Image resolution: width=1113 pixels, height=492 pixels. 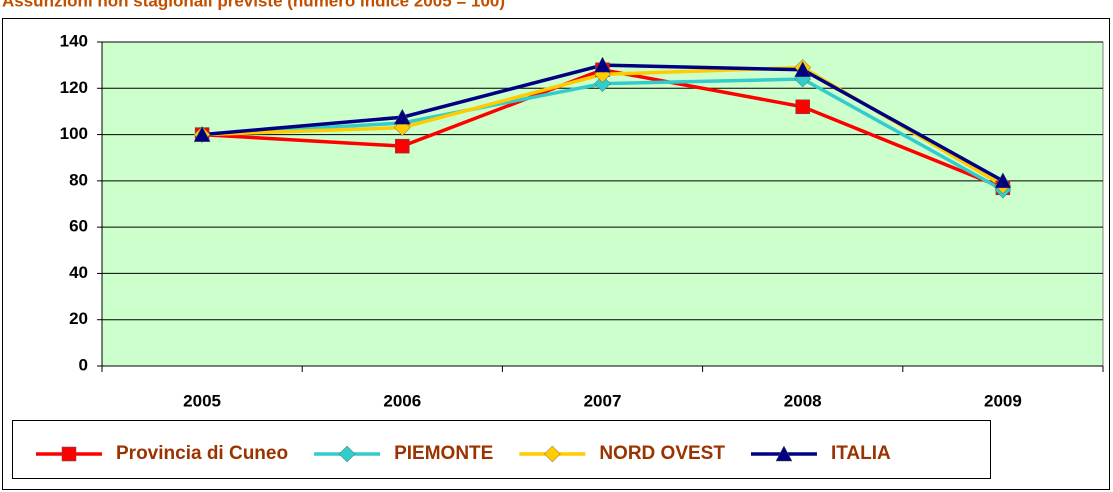 What do you see at coordinates (803, 400) in the screenshot?
I see `x-tick-label: 2008` at bounding box center [803, 400].